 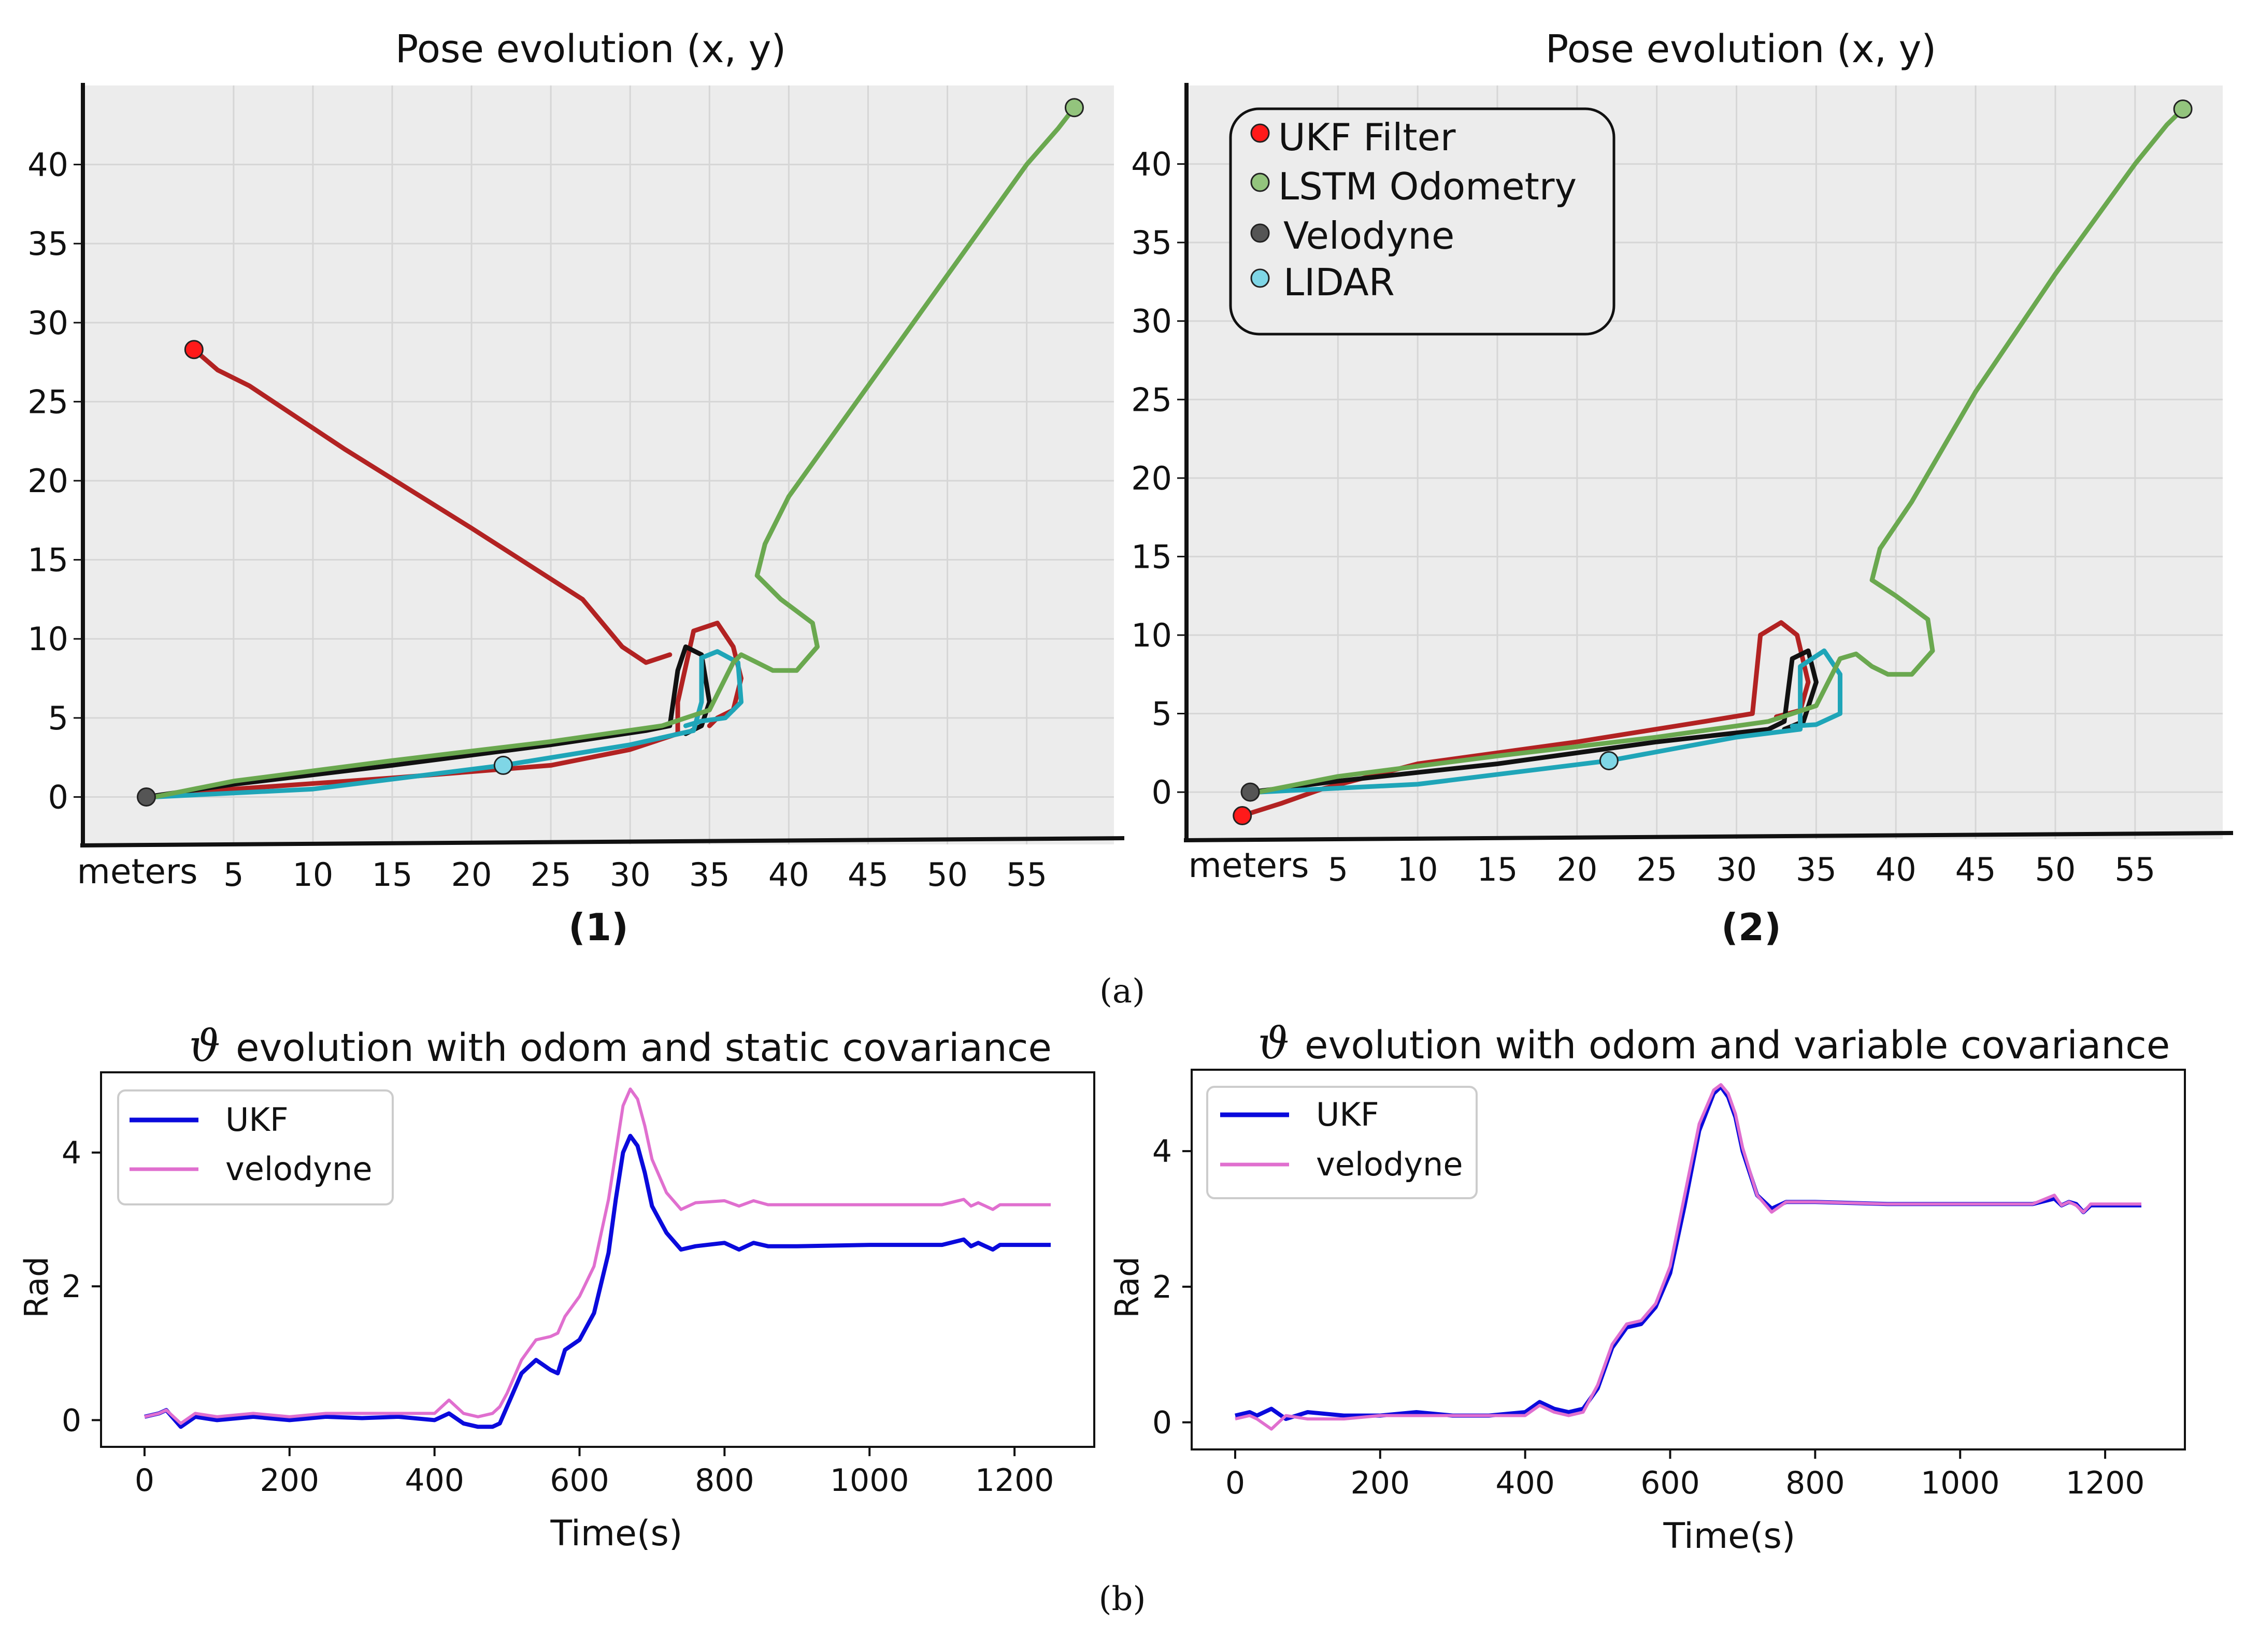 I want to click on legend-entry-ukf-filter: UKF Filter, so click(x=1353, y=137).